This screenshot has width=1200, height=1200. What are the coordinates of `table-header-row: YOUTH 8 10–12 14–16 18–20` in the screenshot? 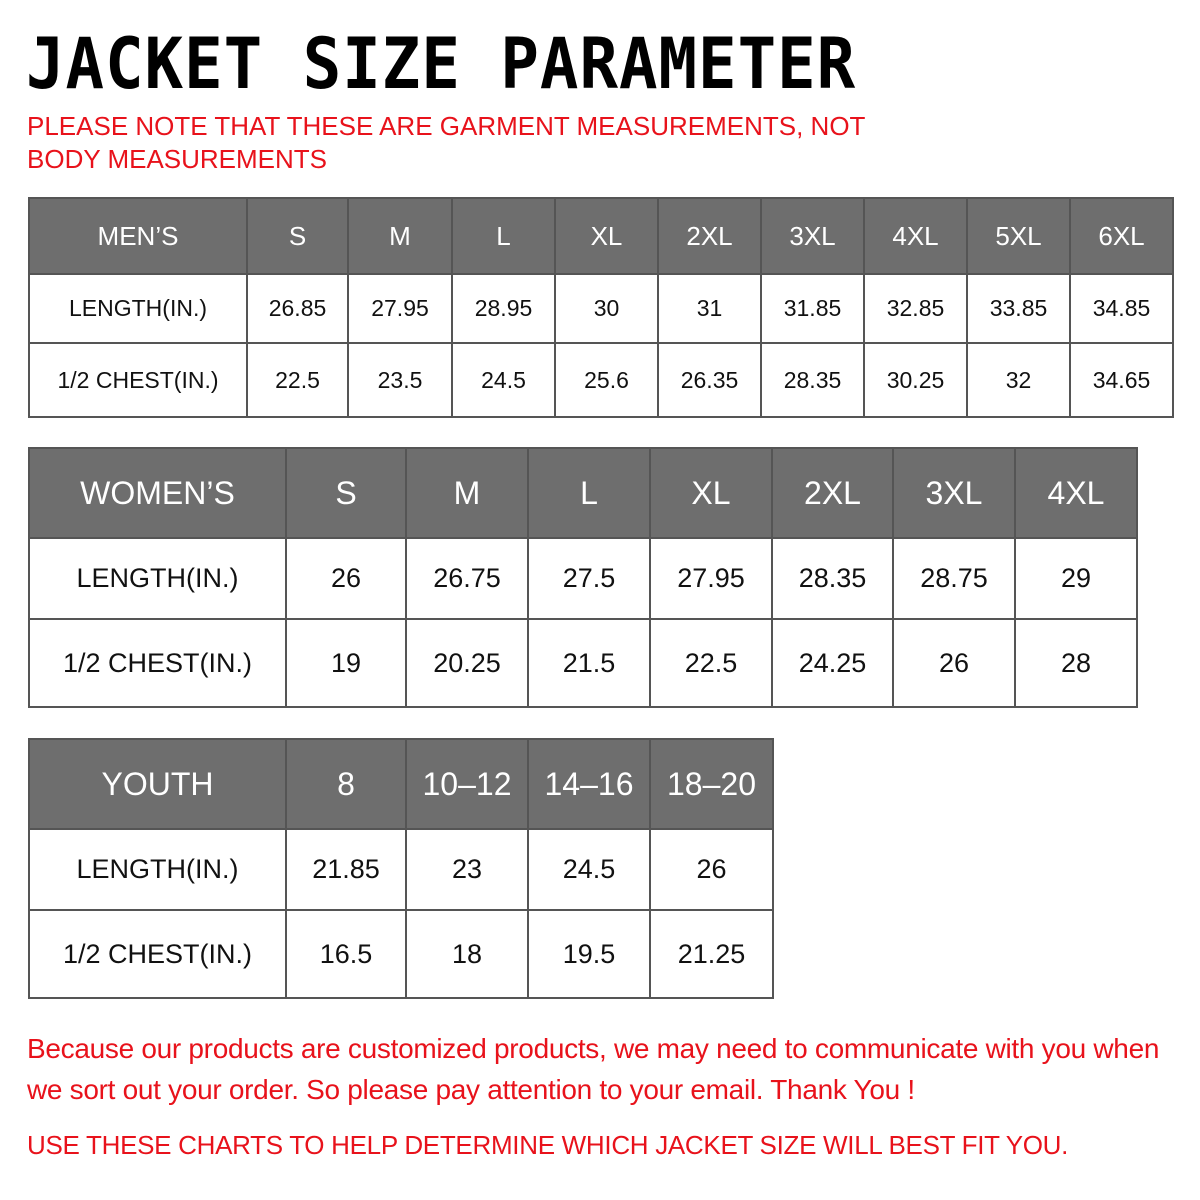 It's located at (401, 784).